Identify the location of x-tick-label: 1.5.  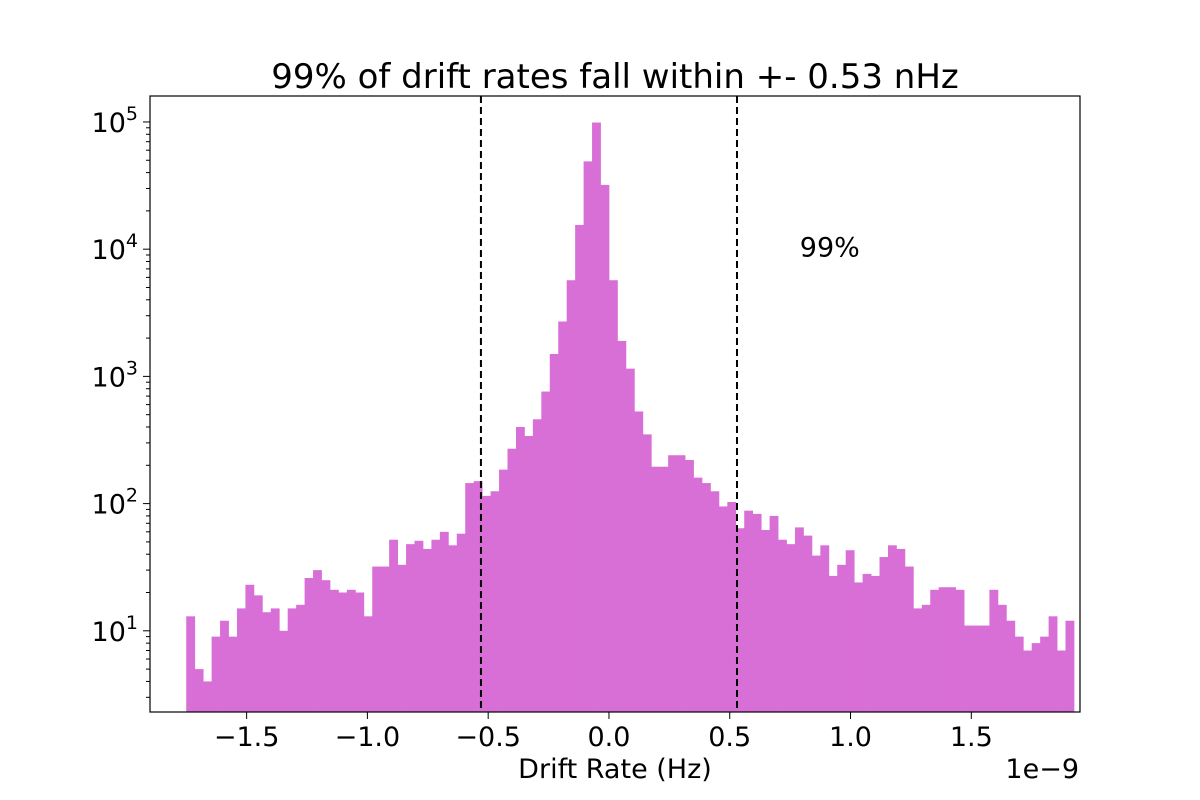
(971, 737).